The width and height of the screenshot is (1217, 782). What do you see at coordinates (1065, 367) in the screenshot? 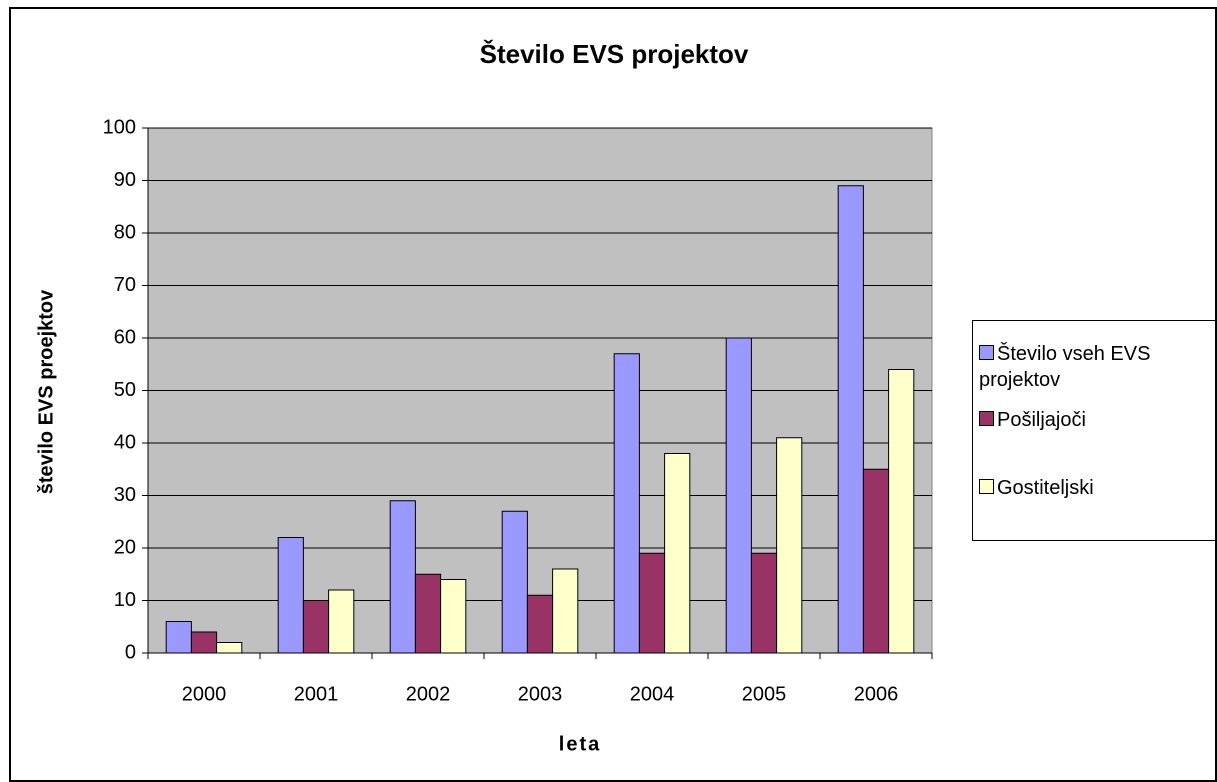
I see `legend-label: Število vseh EVS projektov` at bounding box center [1065, 367].